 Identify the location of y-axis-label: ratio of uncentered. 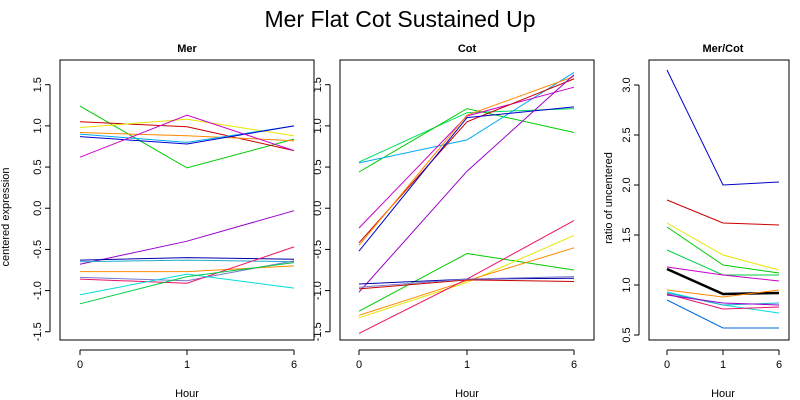
(609, 198).